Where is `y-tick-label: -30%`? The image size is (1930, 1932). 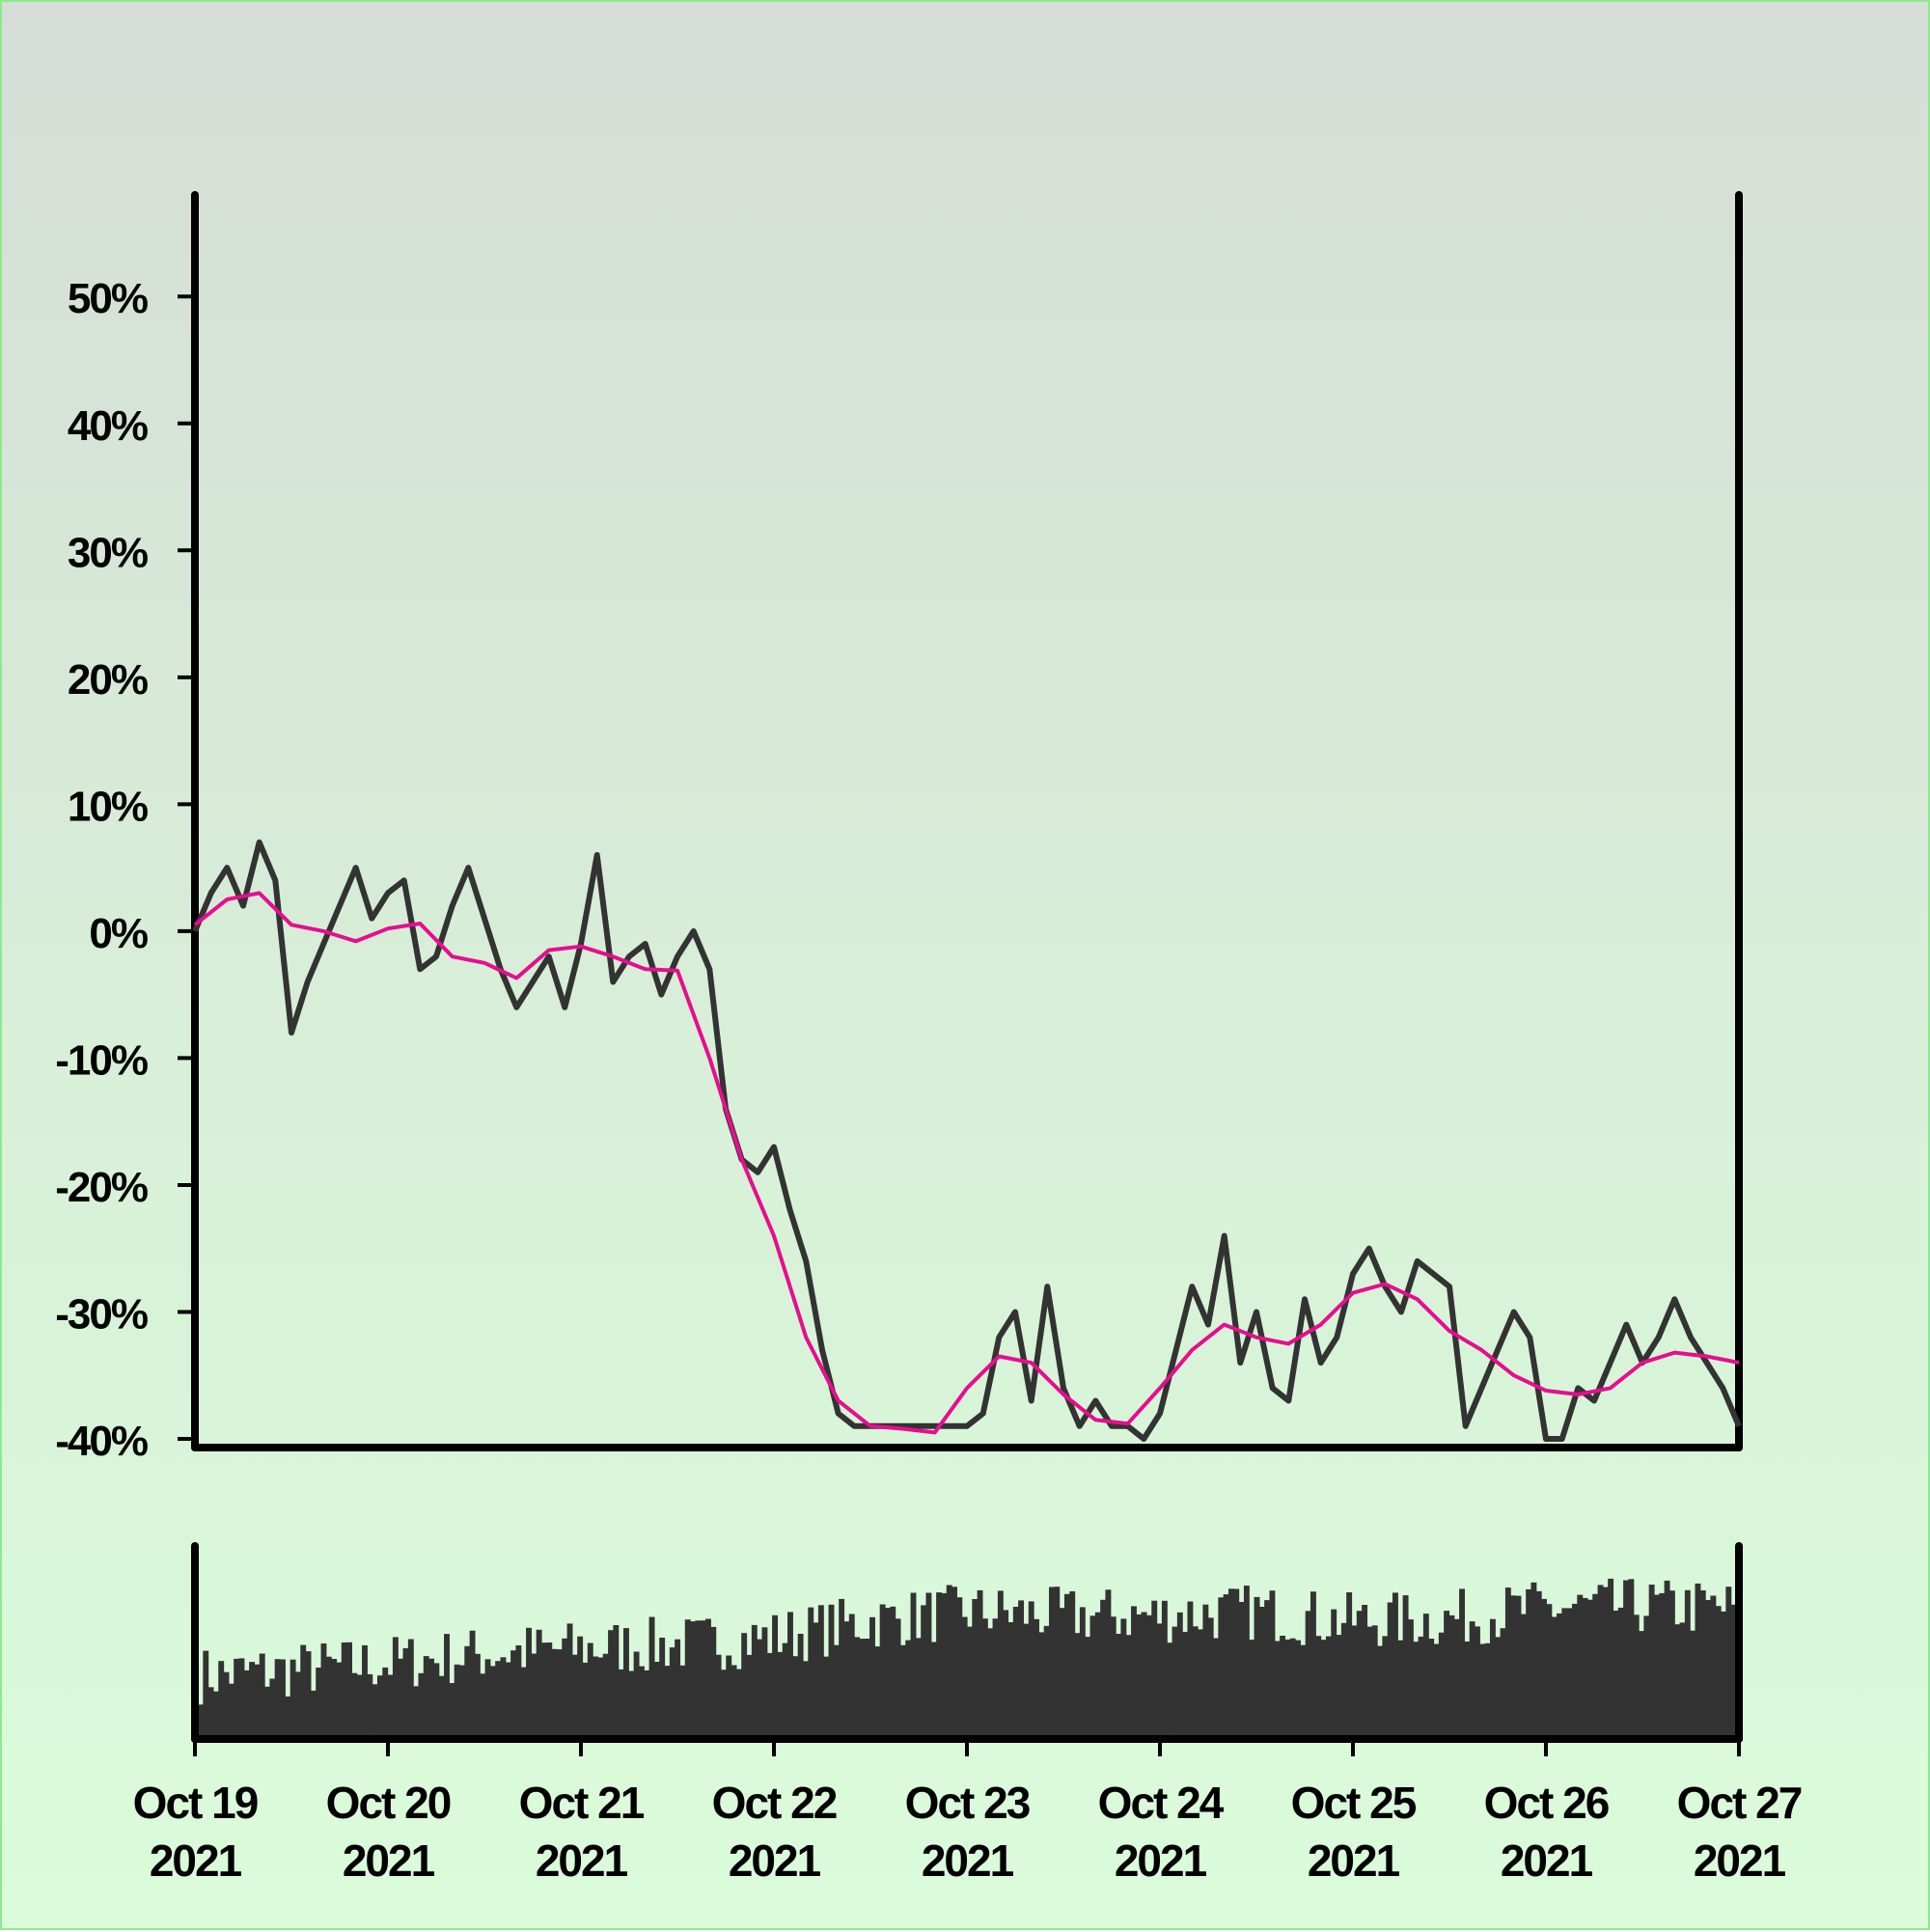
y-tick-label: -30% is located at coordinates (101, 1314).